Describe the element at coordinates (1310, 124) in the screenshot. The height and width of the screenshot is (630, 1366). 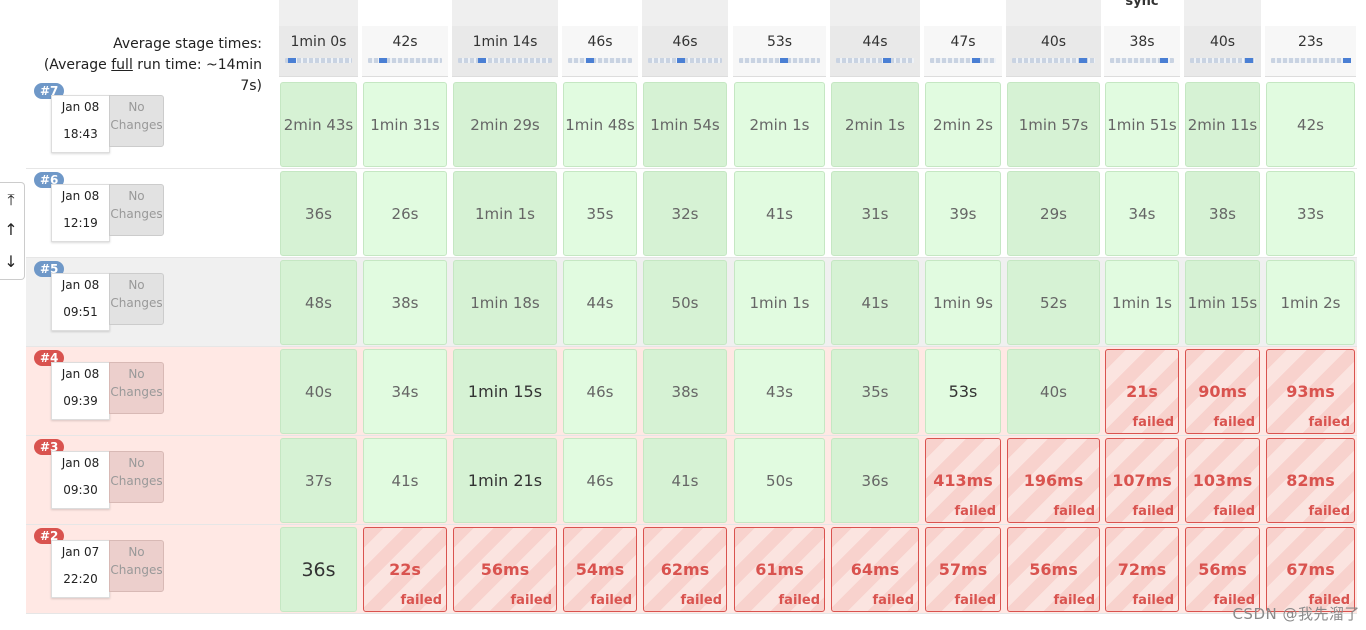
I see `stage-cell-success: 42s` at that location.